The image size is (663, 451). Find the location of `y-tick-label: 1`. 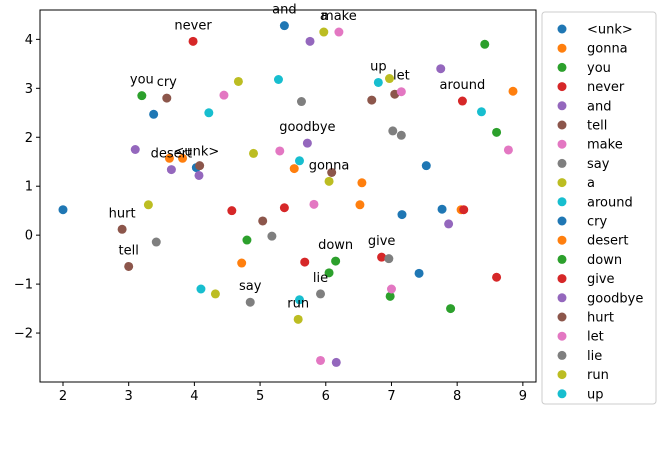

y-tick-label: 1 is located at coordinates (29, 187).